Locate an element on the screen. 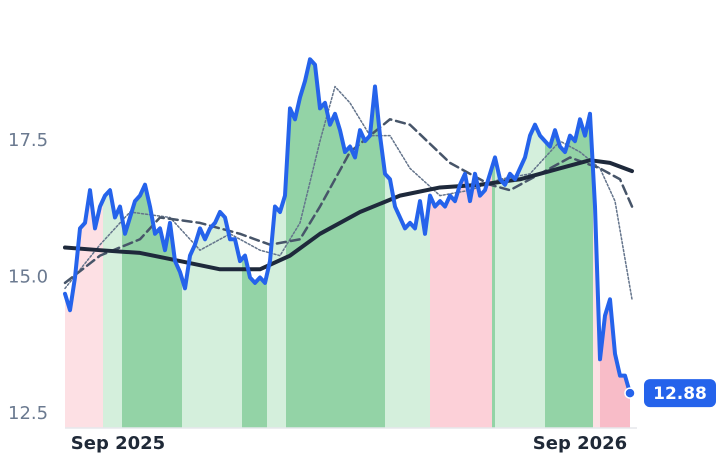 This screenshot has width=718, height=464. y-tick-label: 12.5 is located at coordinates (28, 413).